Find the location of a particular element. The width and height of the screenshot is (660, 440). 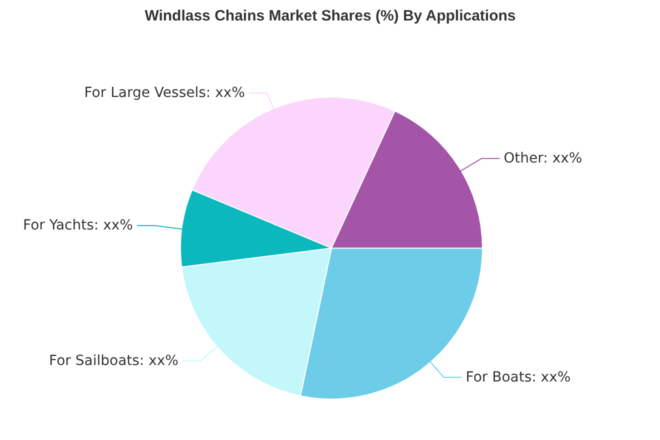

slice-label: For Boats: xx% is located at coordinates (518, 377).